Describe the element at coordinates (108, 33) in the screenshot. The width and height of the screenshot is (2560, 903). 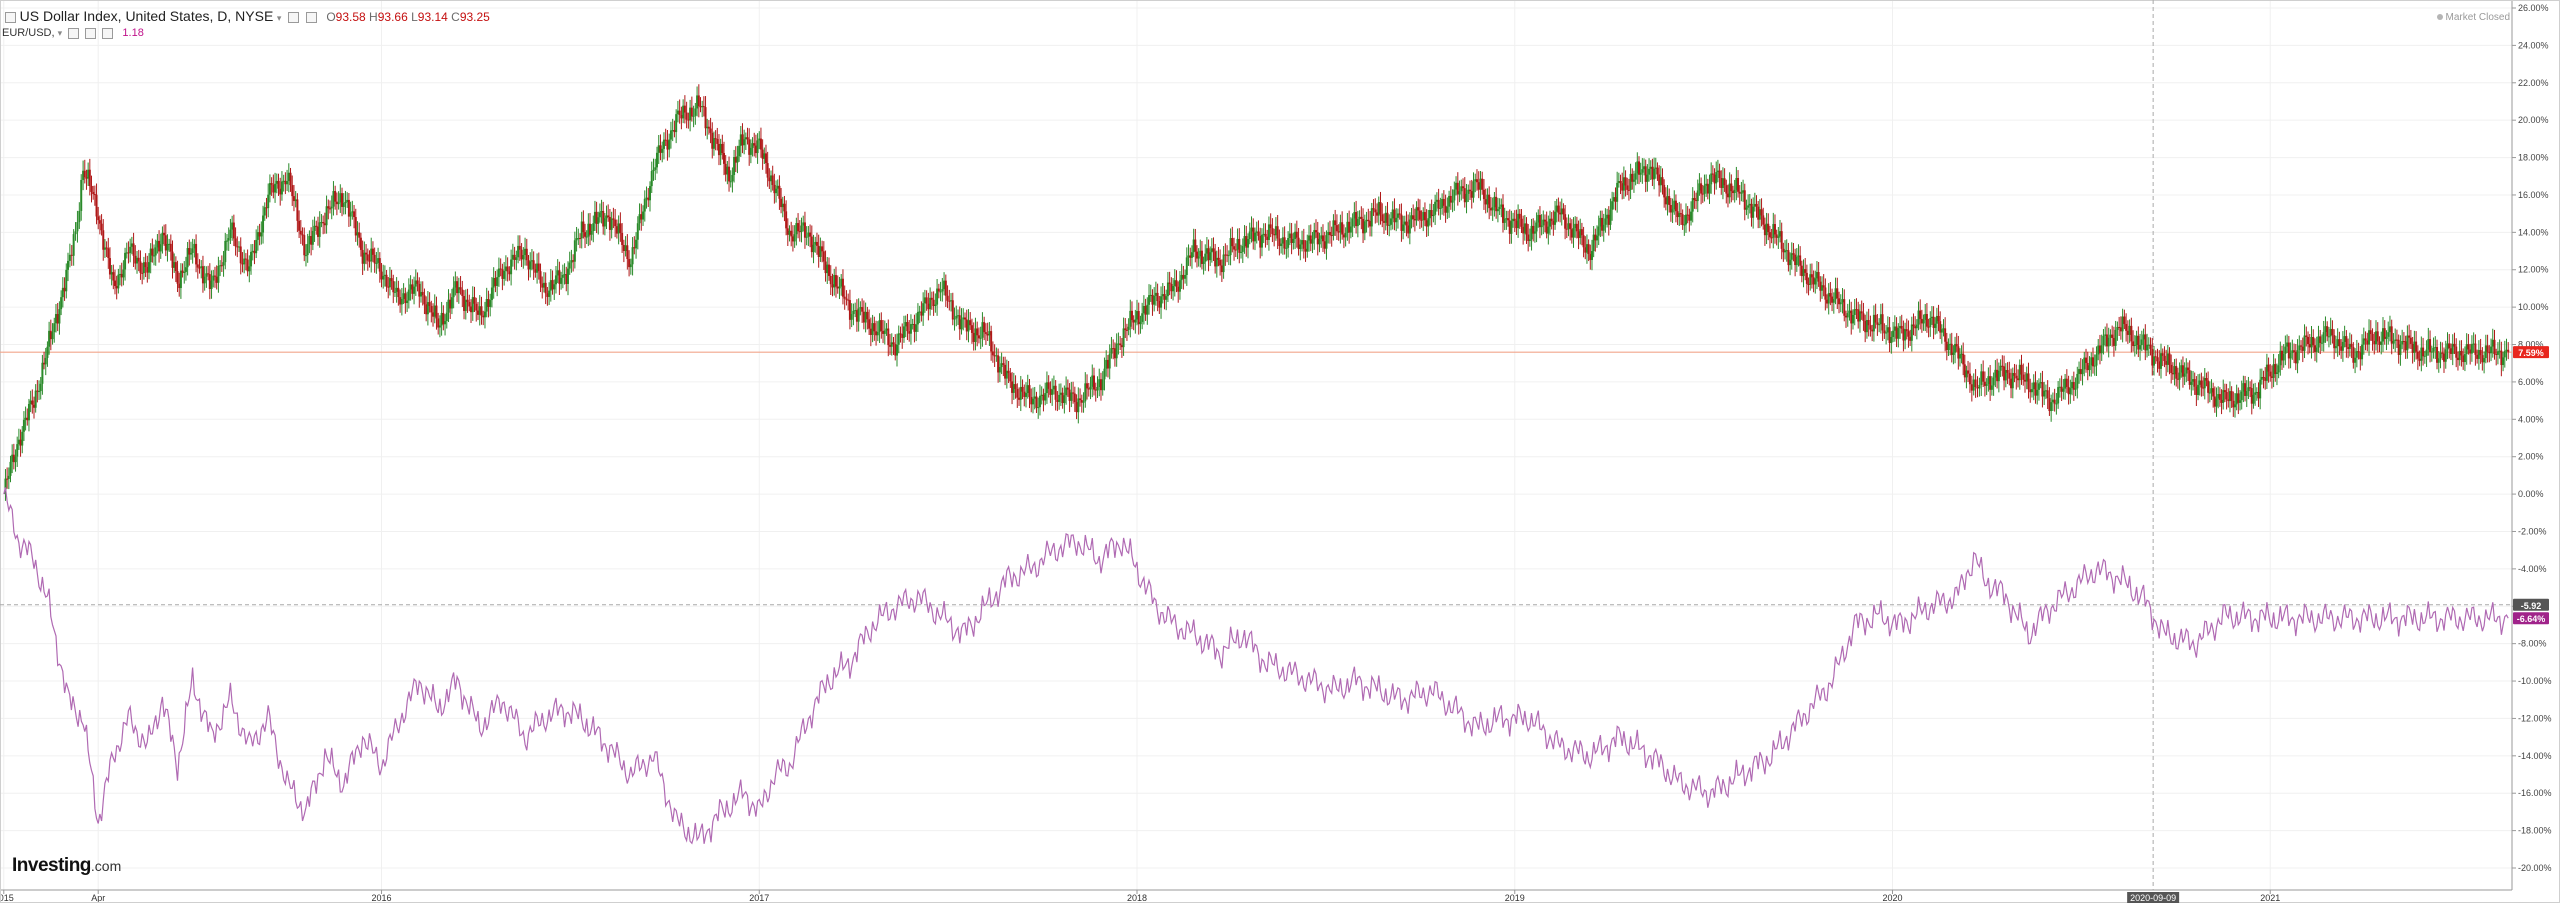
I see `remove-icon` at that location.